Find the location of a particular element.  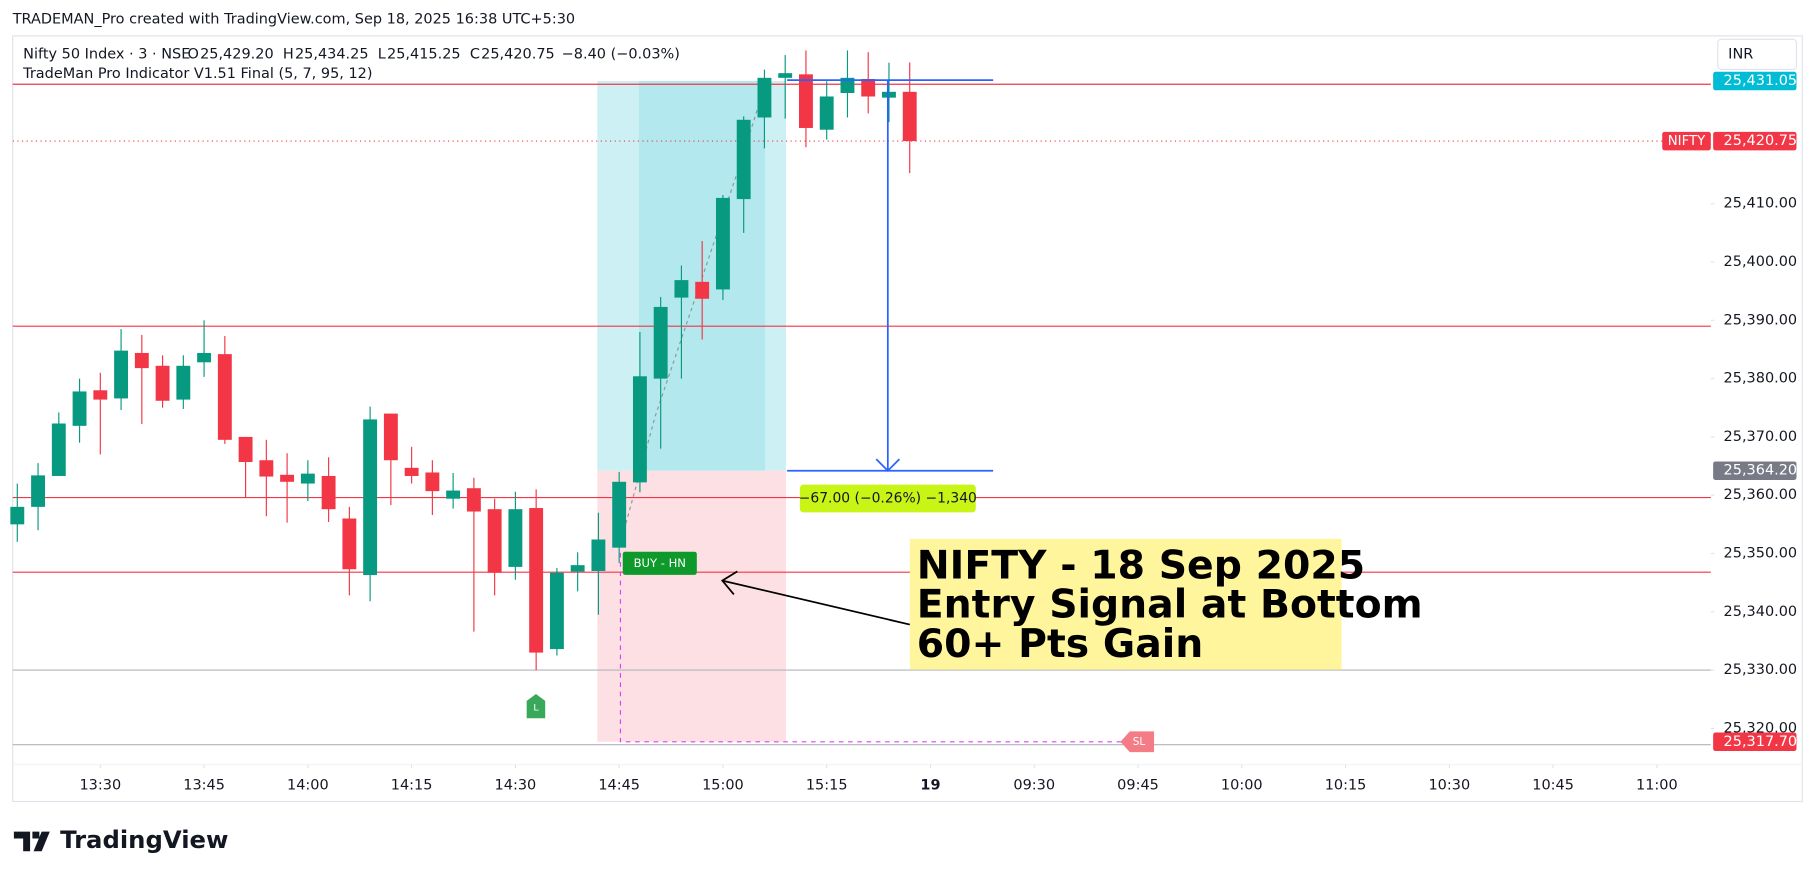

stop-signal: SL is located at coordinates (1139, 742).